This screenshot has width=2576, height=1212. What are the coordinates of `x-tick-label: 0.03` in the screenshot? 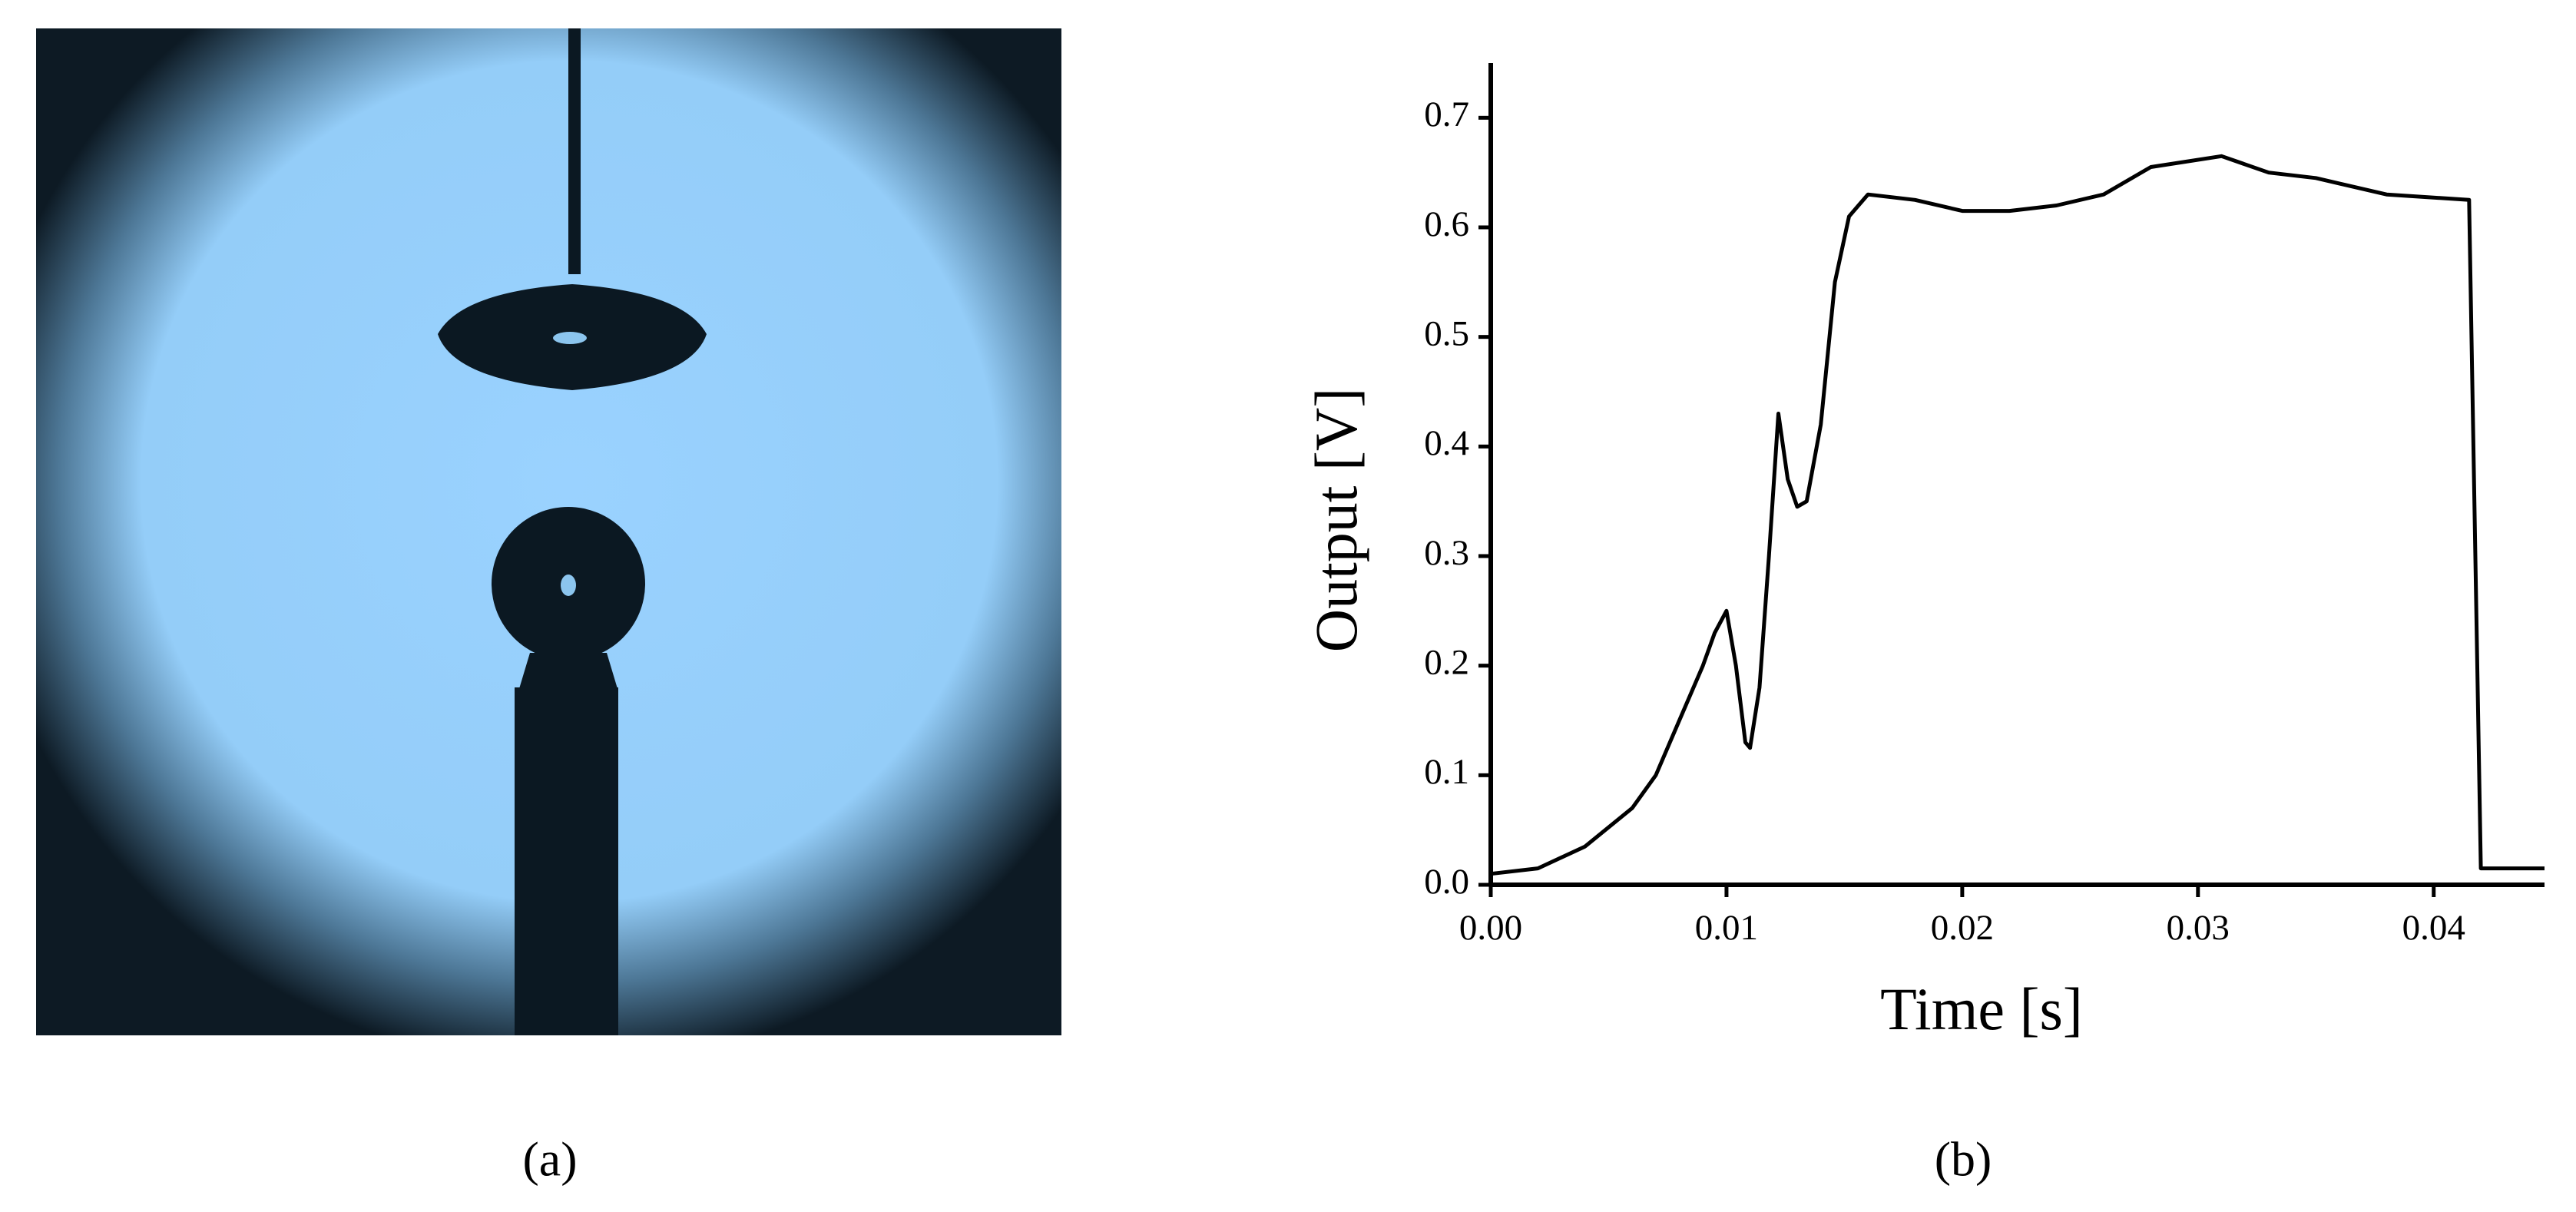 It's located at (2198, 928).